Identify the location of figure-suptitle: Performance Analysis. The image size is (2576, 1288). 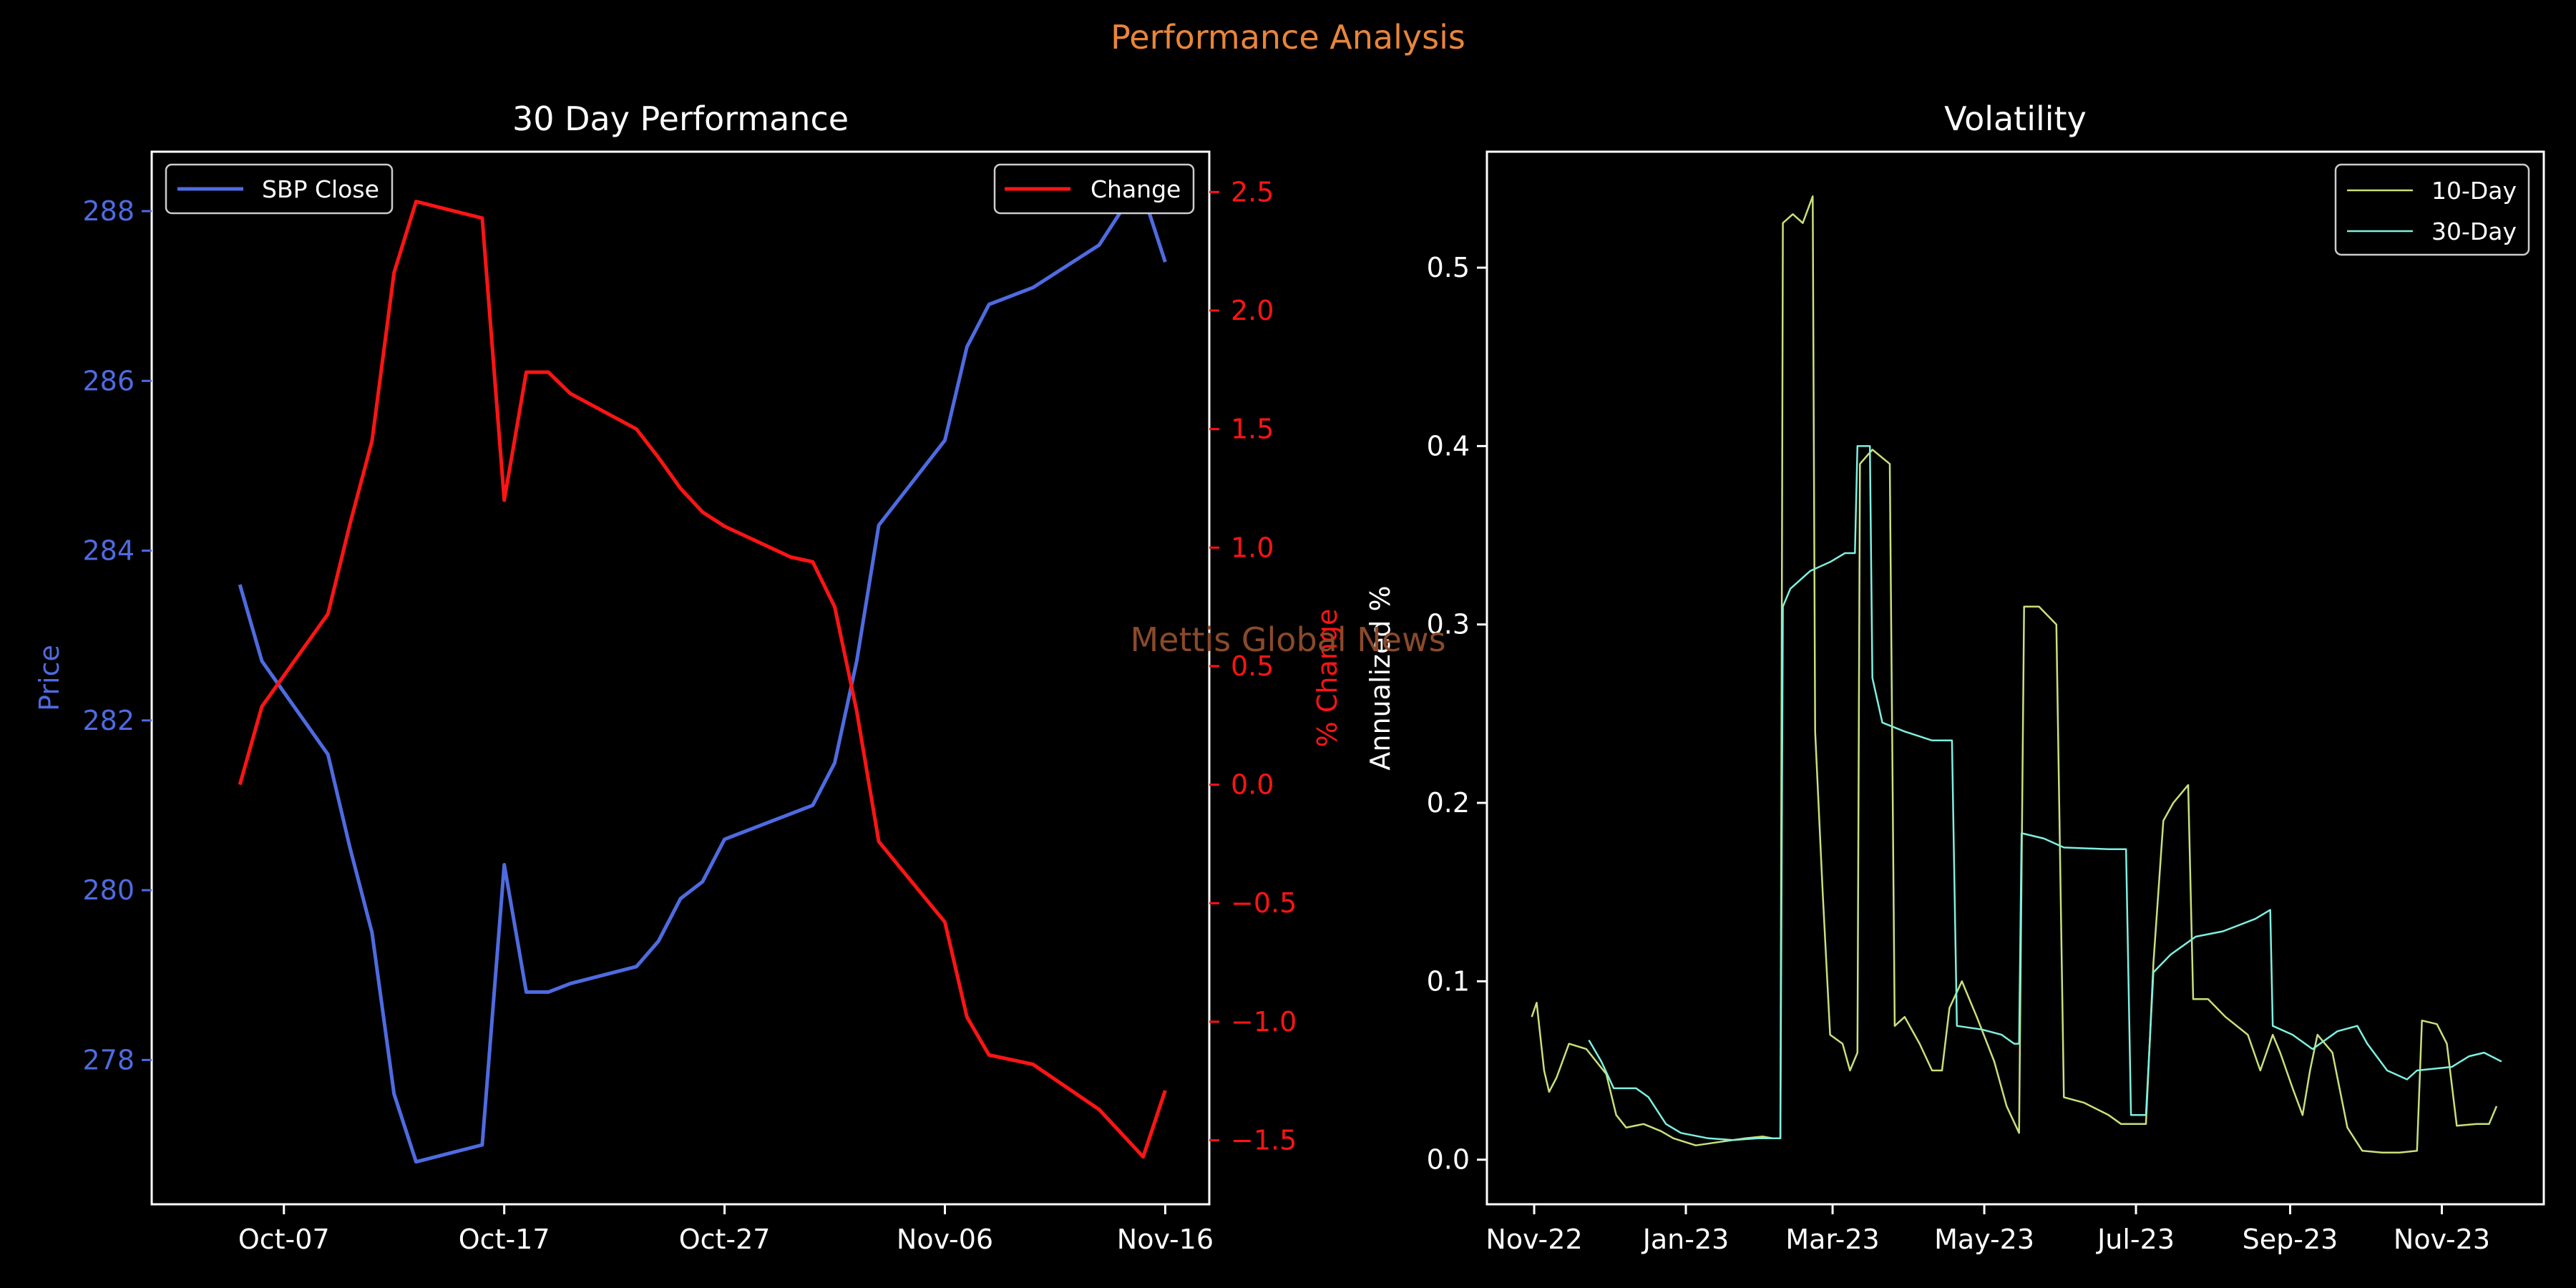
(1288, 37).